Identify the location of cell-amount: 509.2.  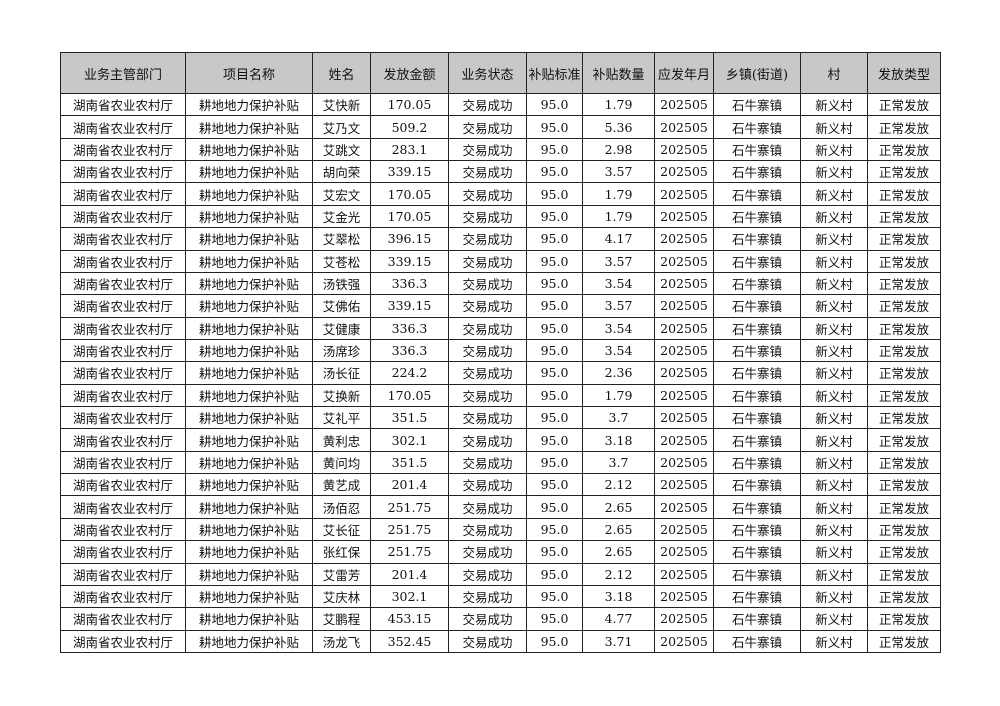
(409, 127).